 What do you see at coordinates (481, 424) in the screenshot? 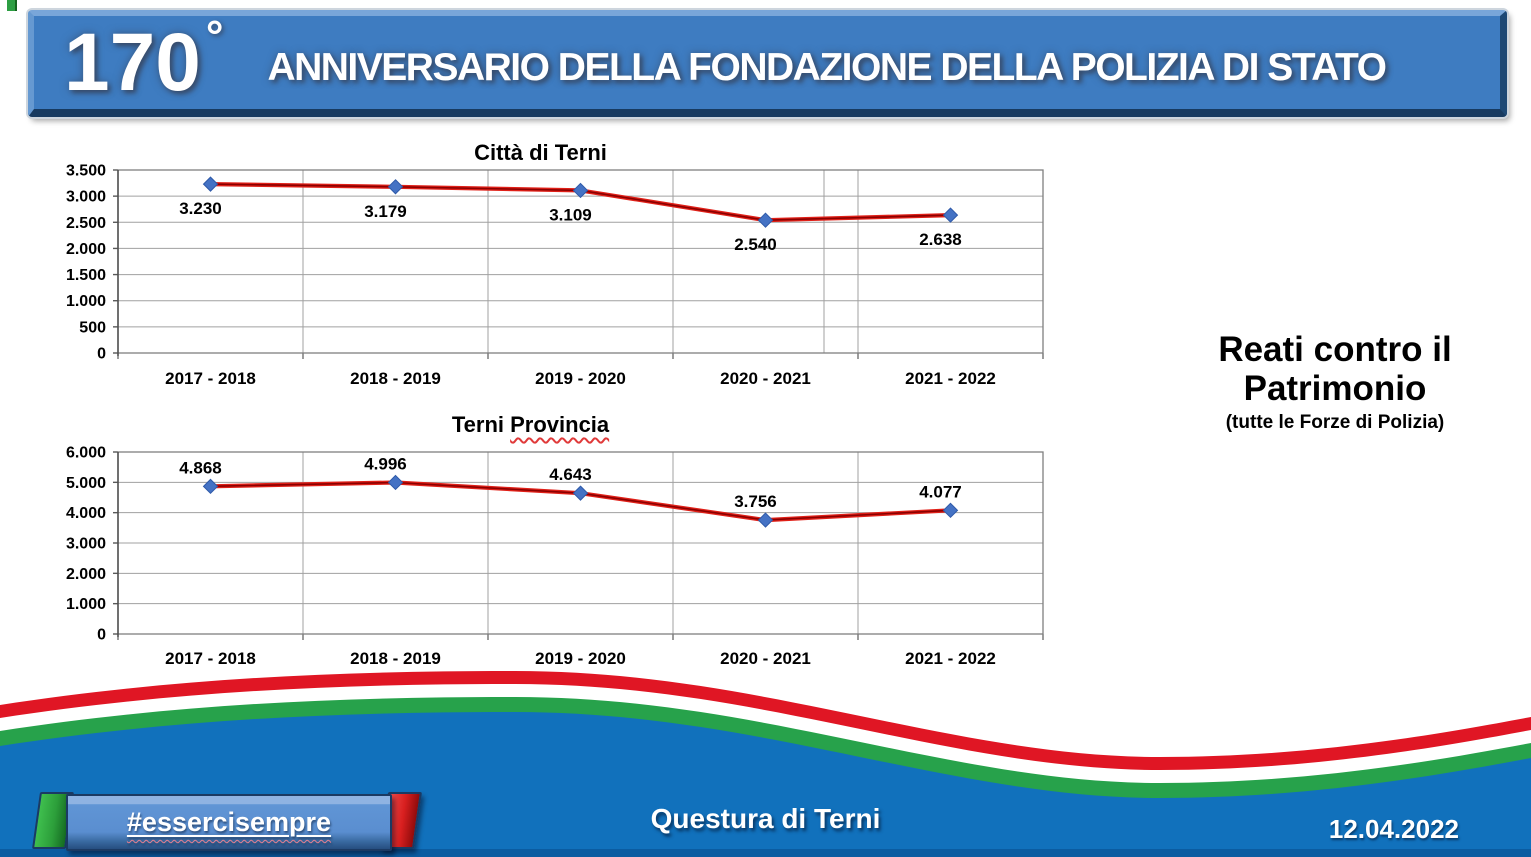
I see `chart-title-province-text: Terni` at bounding box center [481, 424].